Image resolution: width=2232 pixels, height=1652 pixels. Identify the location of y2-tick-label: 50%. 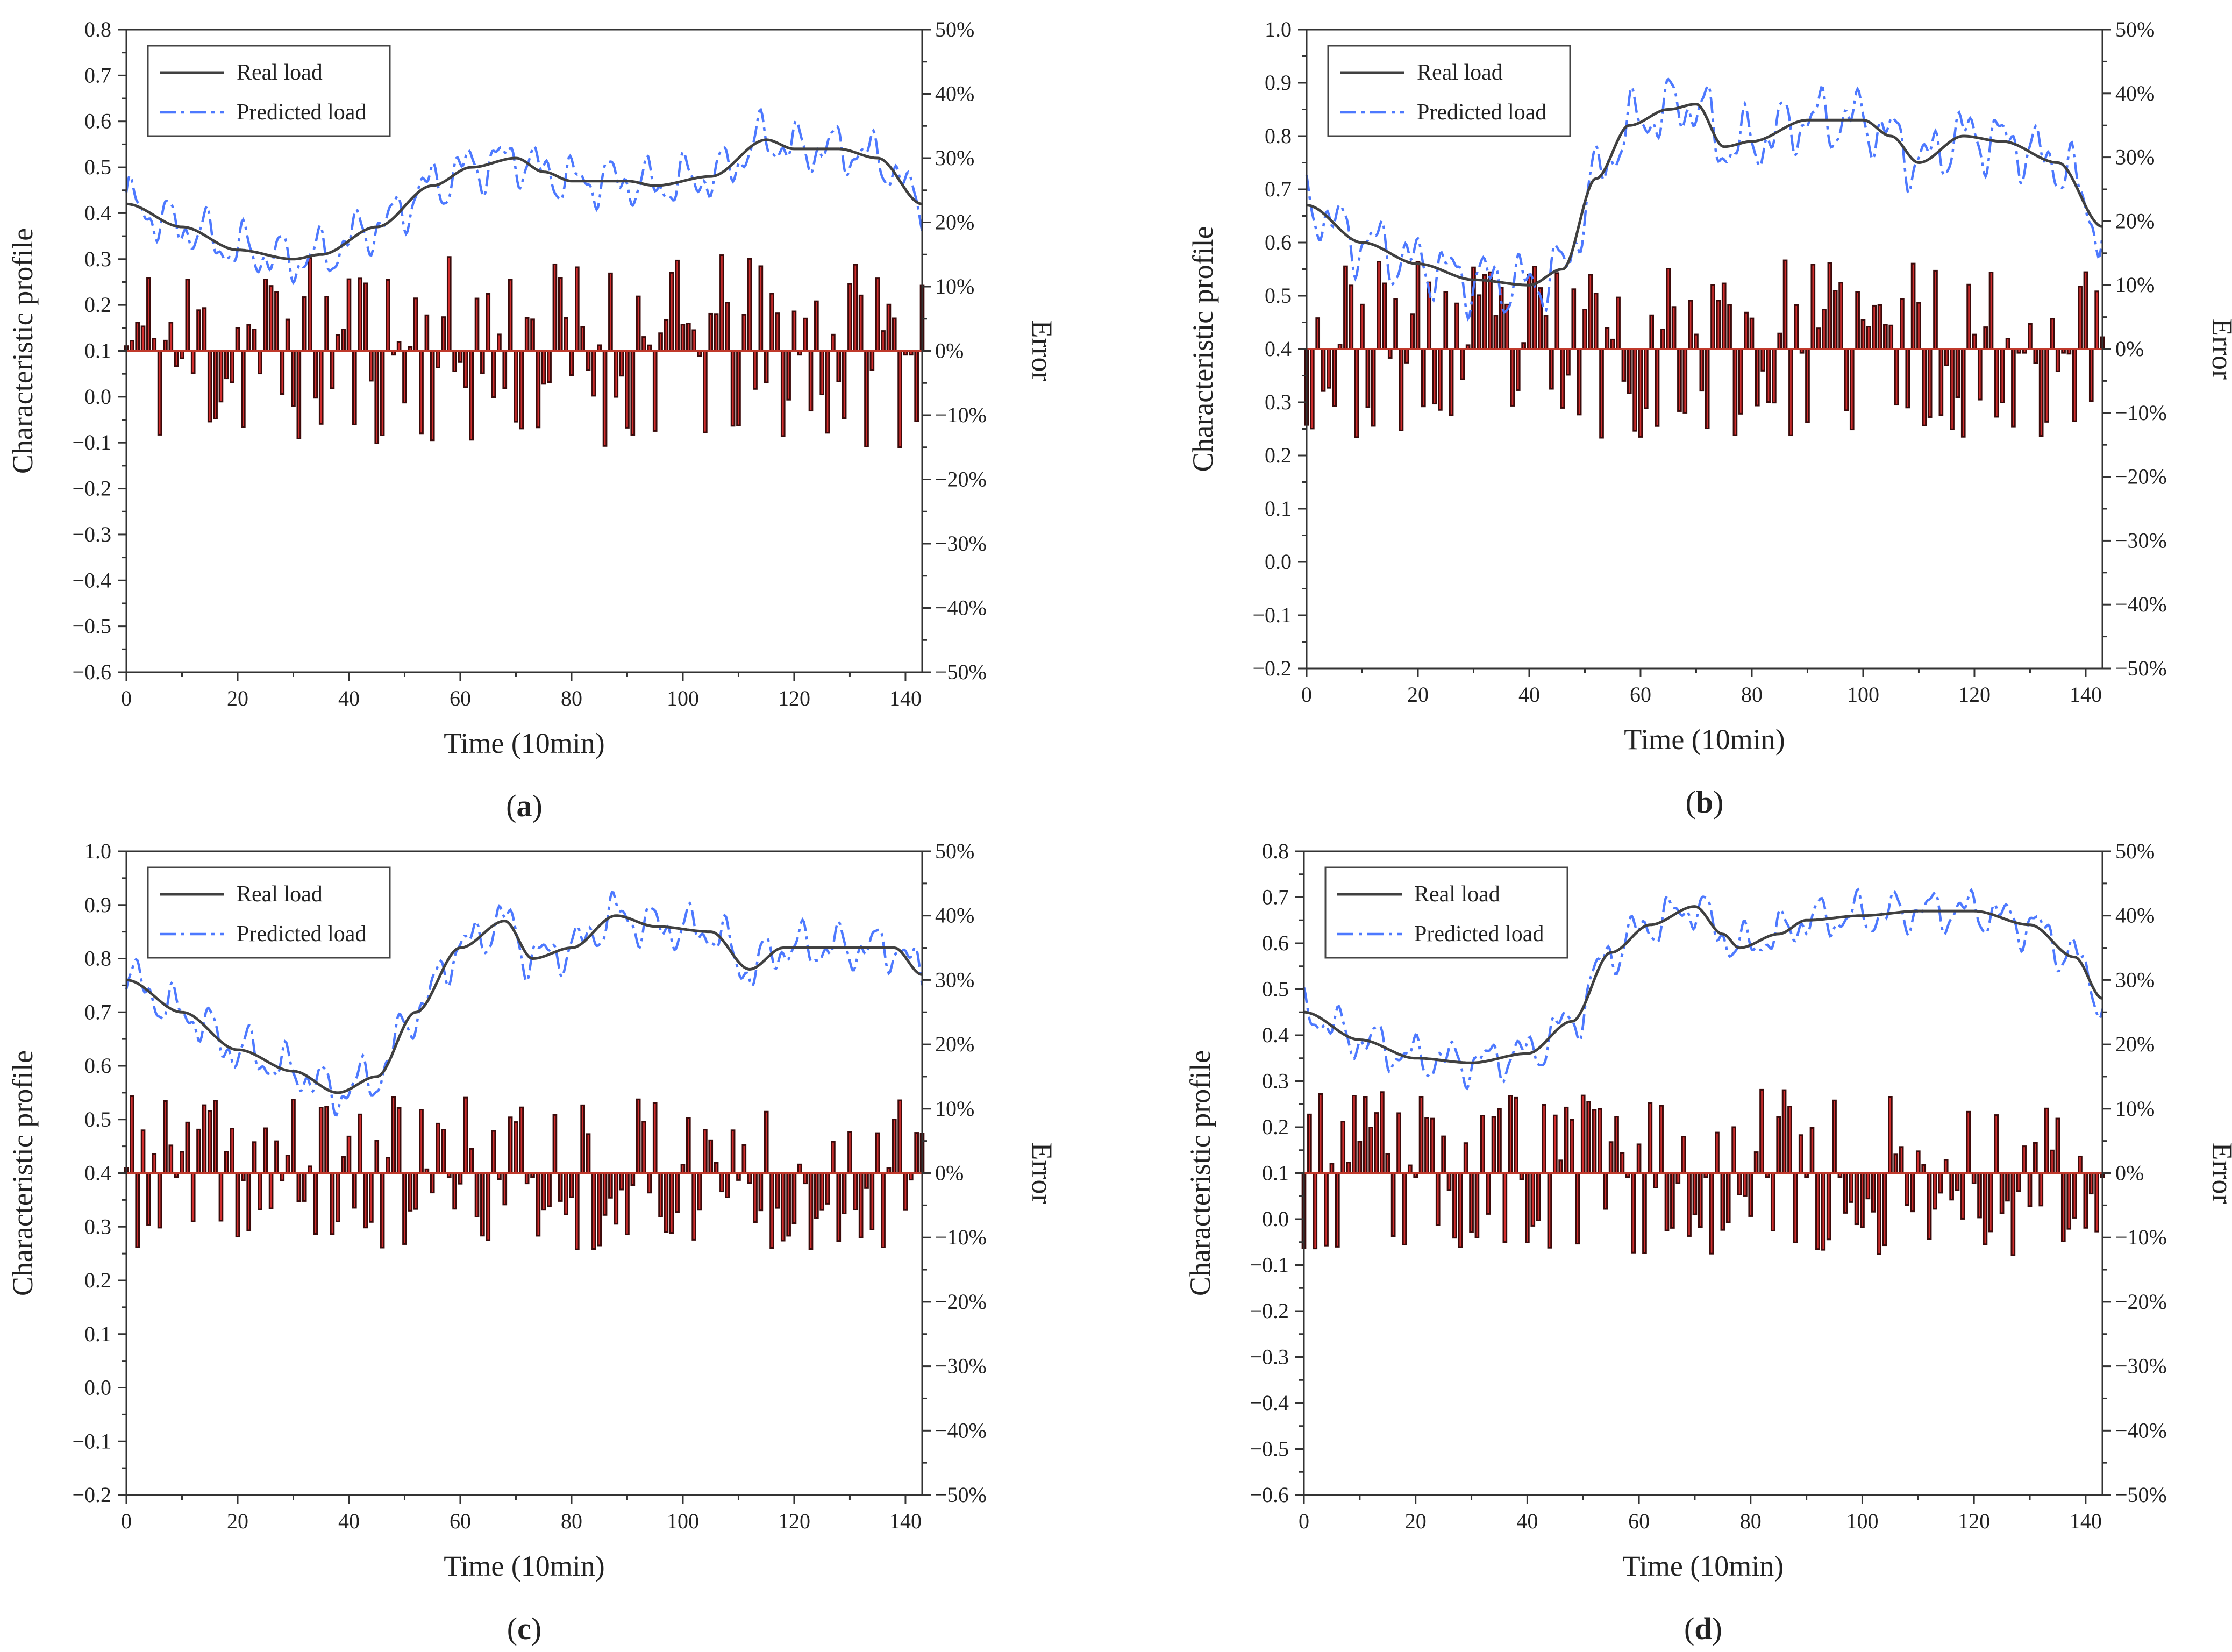
(2135, 29).